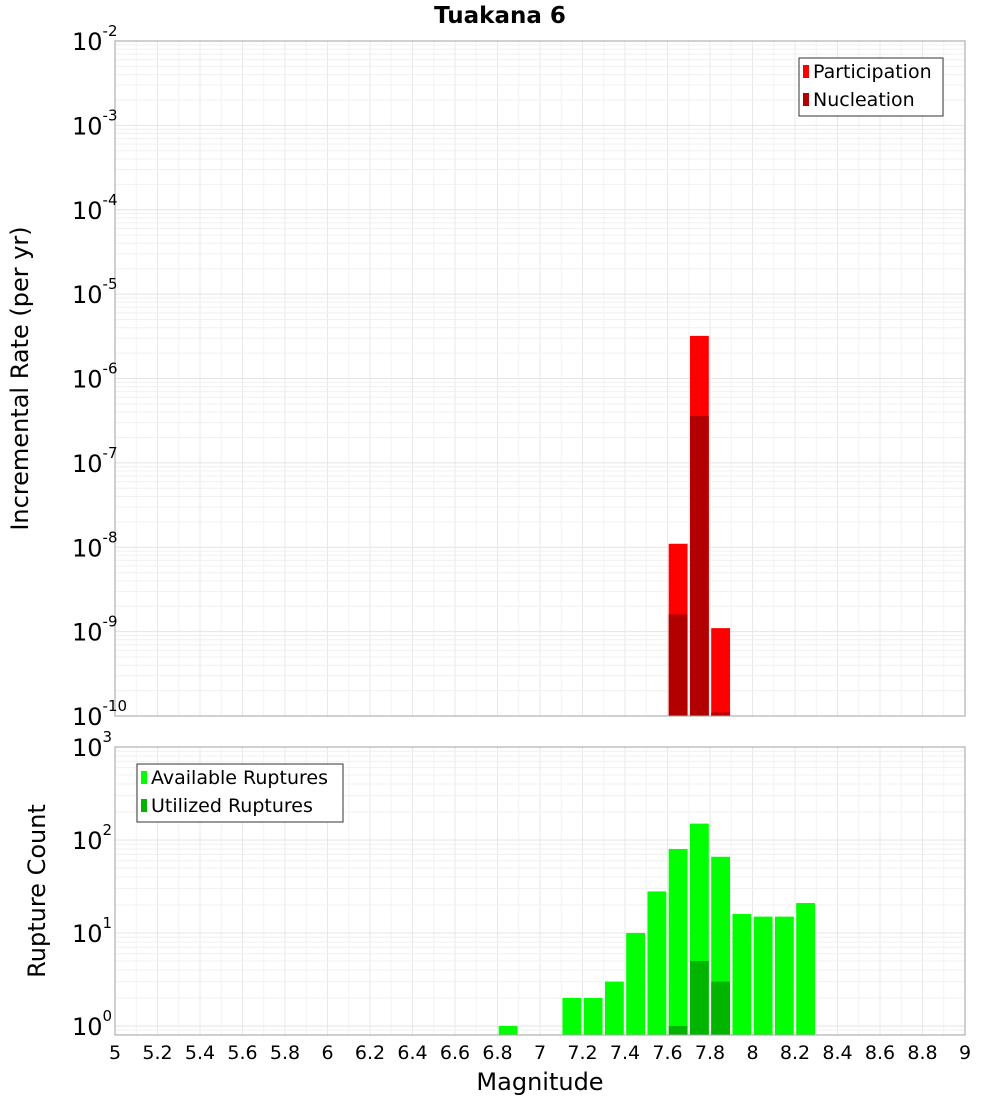 This screenshot has width=1000, height=1100. I want to click on x-tick-label: 6.6, so click(455, 1053).